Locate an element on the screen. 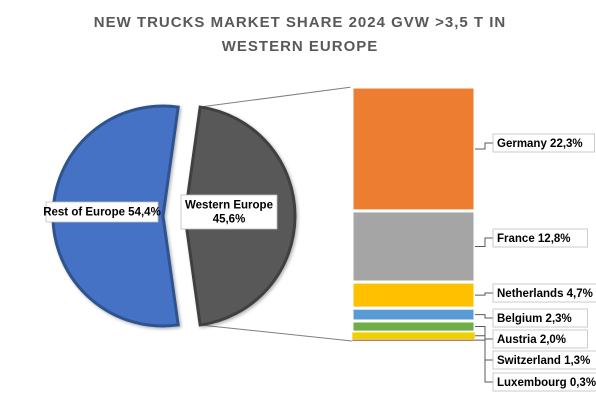  bar-label-switzerland: Switzerland 1,3% is located at coordinates (535, 352).